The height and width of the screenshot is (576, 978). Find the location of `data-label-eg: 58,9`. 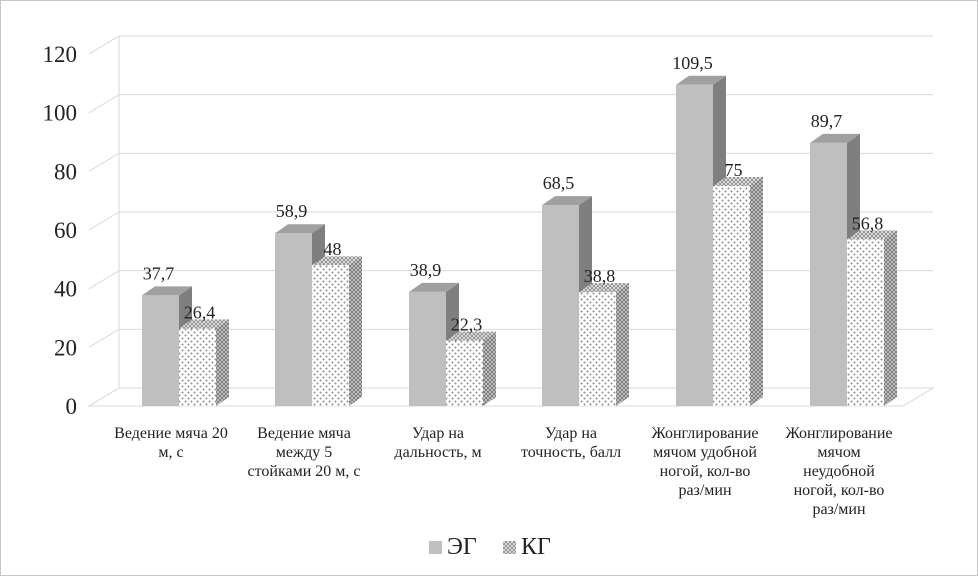

data-label-eg: 58,9 is located at coordinates (292, 211).